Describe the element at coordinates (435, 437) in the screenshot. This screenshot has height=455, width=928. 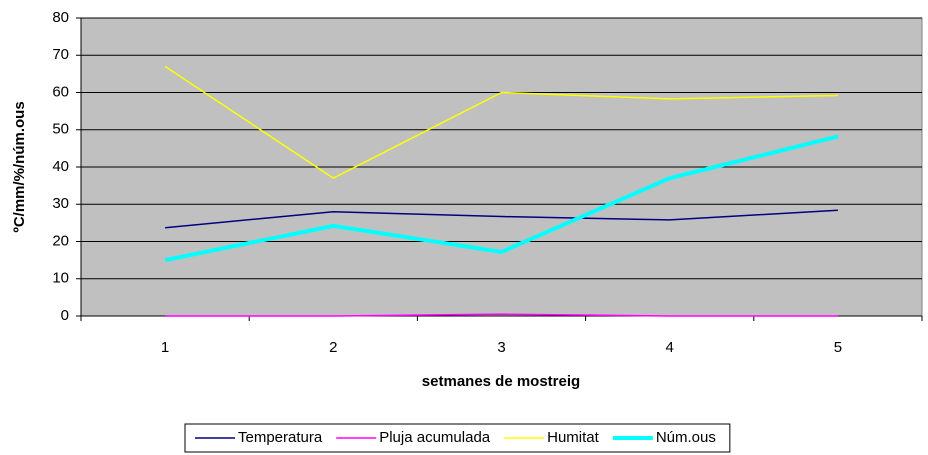
I see `legend-label: Pluja acumulada` at that location.